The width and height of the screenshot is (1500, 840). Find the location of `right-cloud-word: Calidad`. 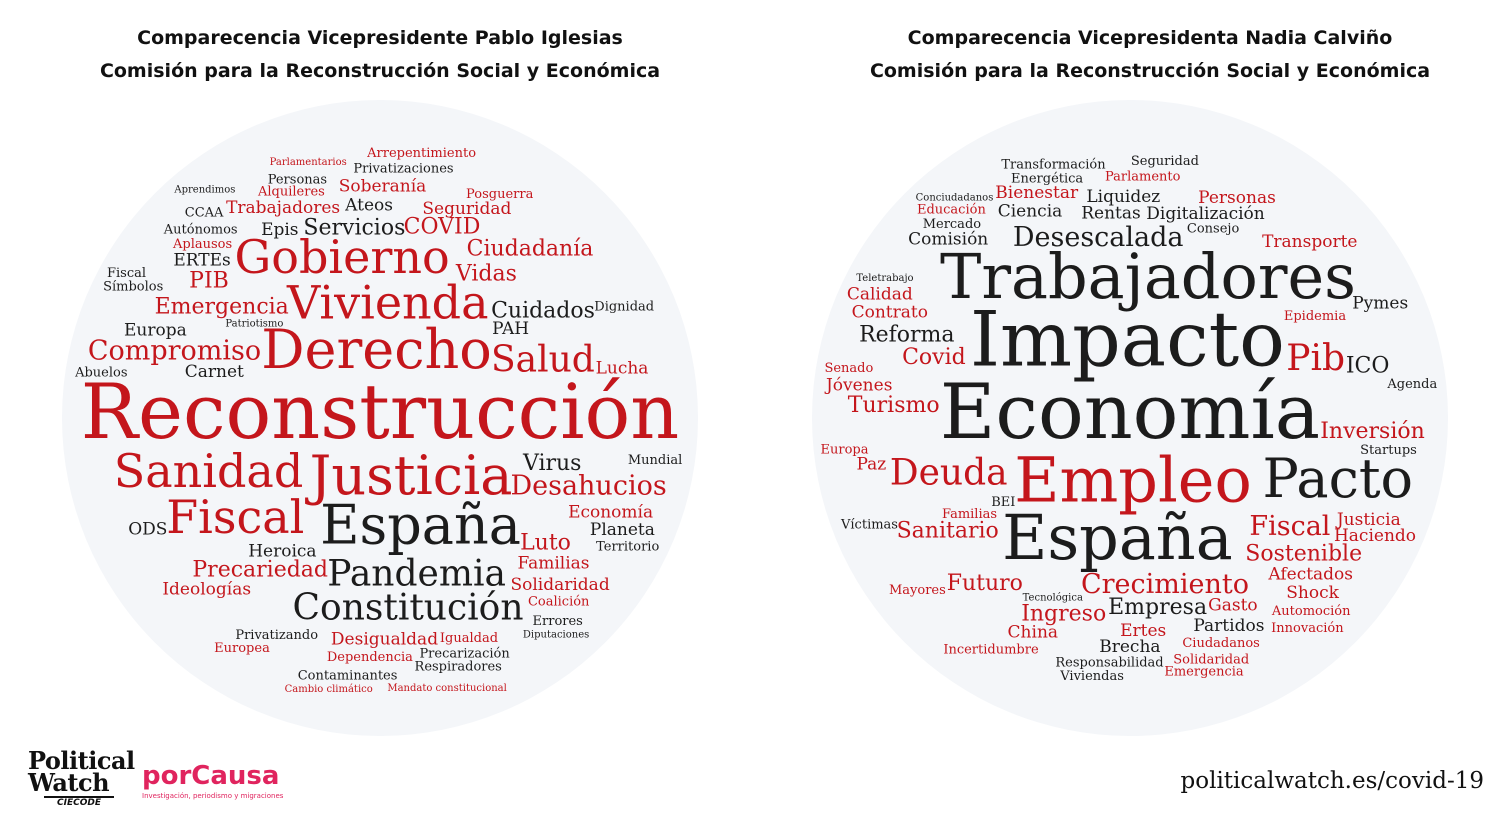

right-cloud-word: Calidad is located at coordinates (880, 294).